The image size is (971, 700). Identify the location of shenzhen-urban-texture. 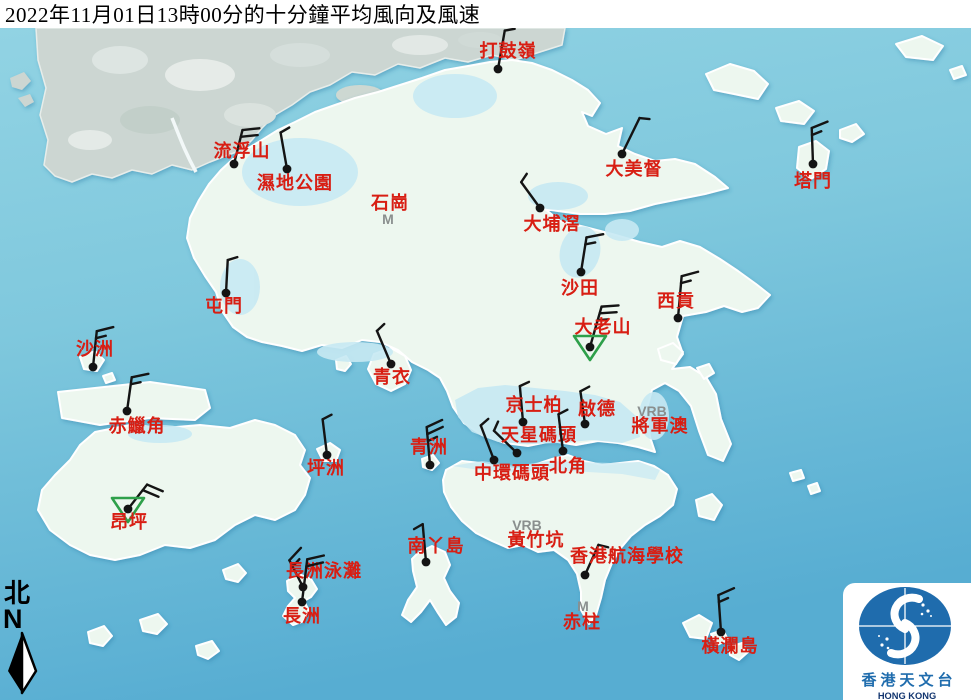
(285, 91).